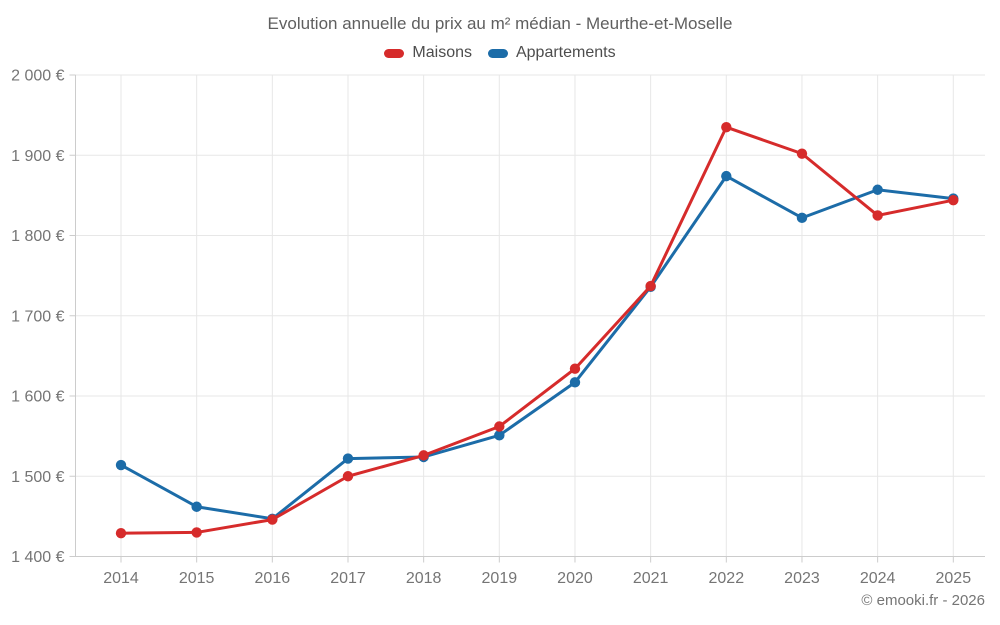  Describe the element at coordinates (37, 397) in the screenshot. I see `y-tick-label: 1 600 €` at that location.